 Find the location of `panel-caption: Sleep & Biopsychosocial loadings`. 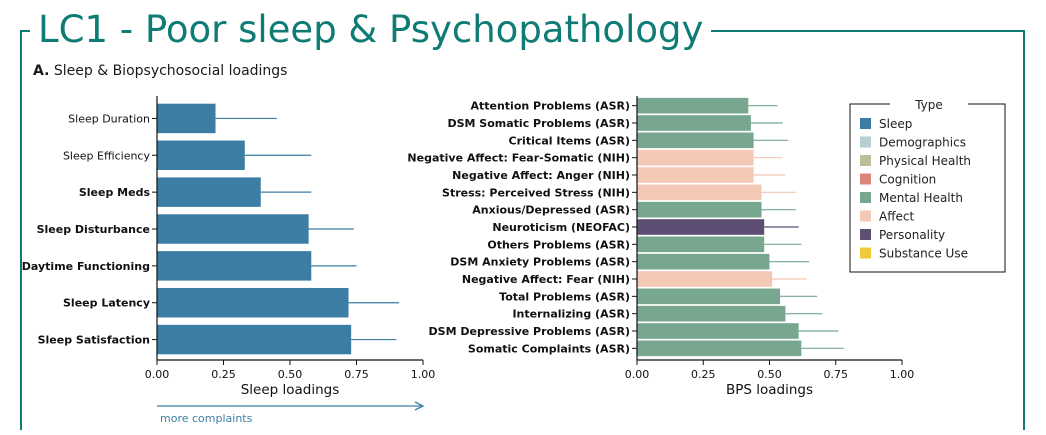

panel-caption: Sleep & Biopsychosocial loadings is located at coordinates (170, 71).